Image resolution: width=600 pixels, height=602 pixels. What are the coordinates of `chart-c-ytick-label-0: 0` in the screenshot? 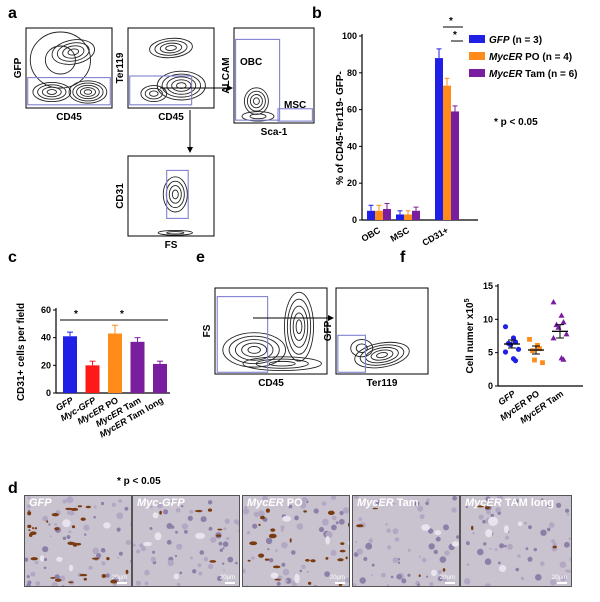 It's located at (48, 393).